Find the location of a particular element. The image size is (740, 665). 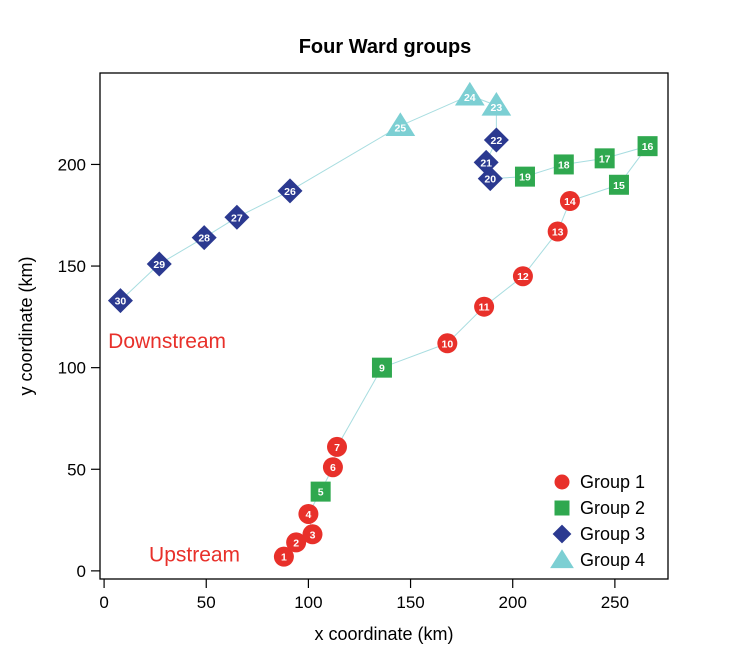

data-point-label: 11 is located at coordinates (484, 308).